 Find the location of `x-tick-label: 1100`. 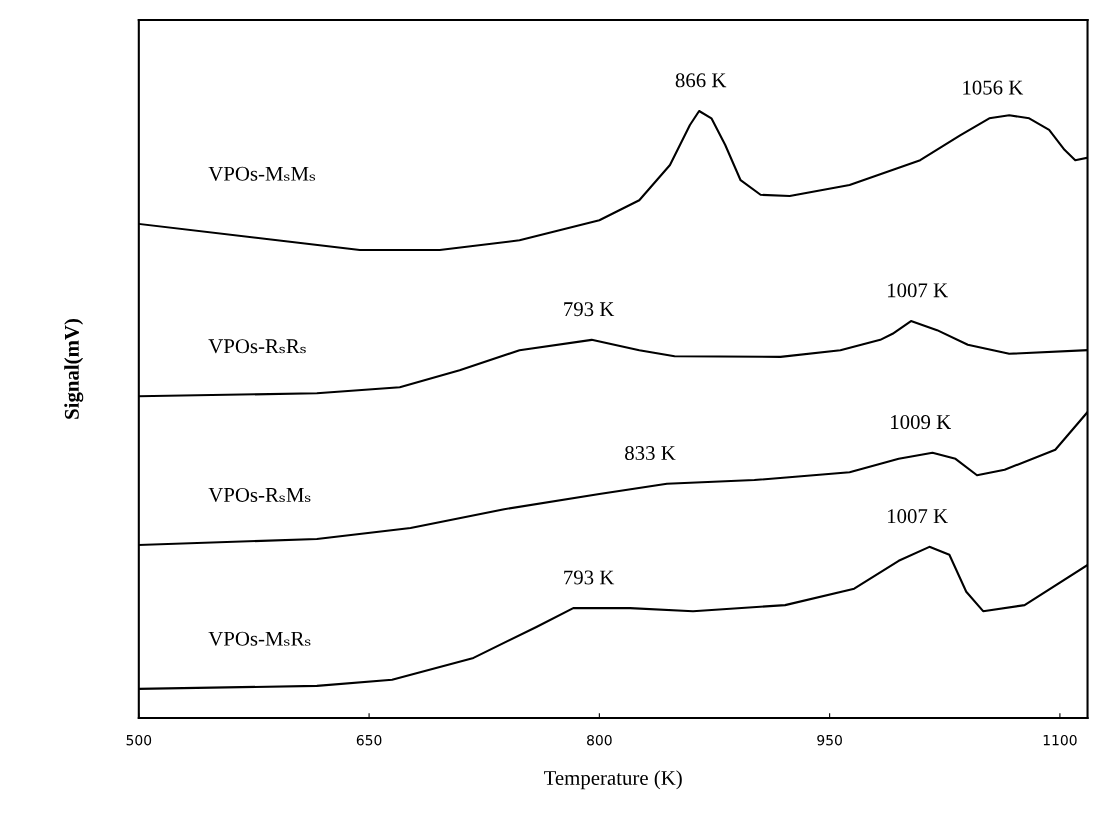

x-tick-label: 1100 is located at coordinates (1060, 740).